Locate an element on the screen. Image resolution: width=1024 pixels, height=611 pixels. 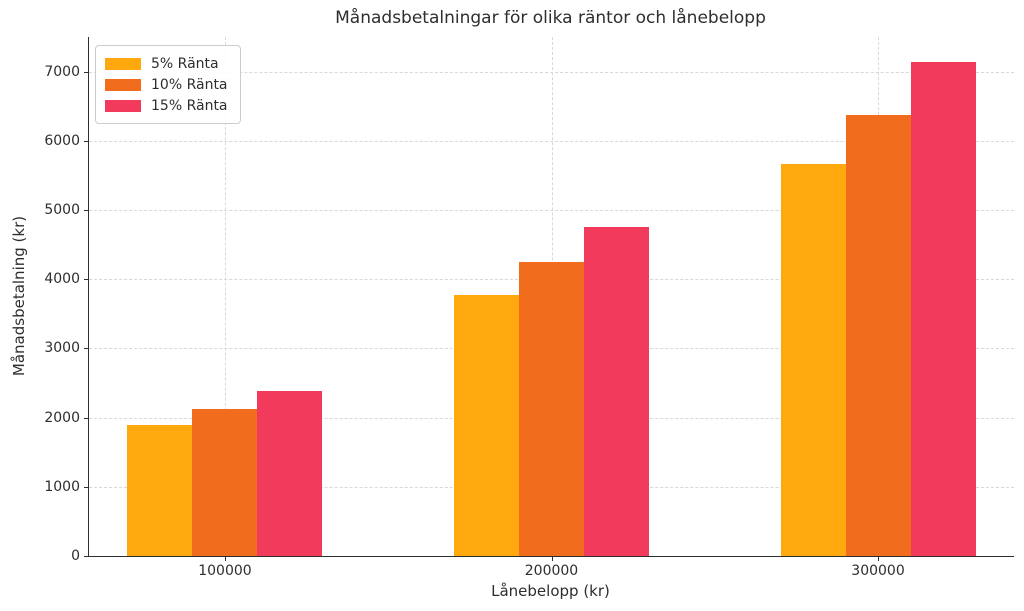
y-tick-label: 0 is located at coordinates (75, 556).